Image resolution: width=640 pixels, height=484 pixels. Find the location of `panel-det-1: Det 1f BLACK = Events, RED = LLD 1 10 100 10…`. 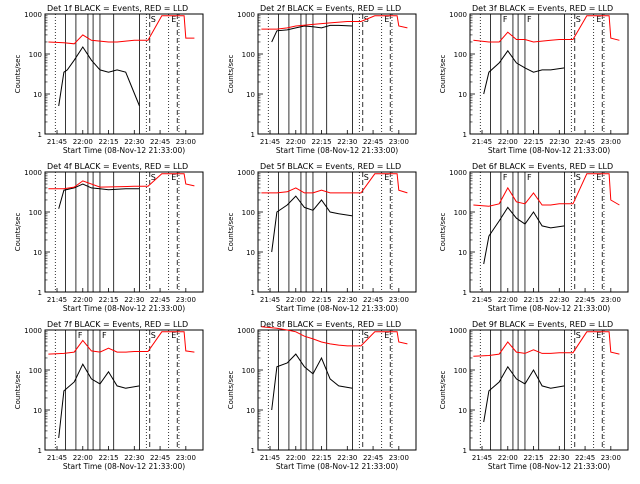

panel-det-1: Det 1f BLACK = Events, RED = LLD 1 10 100 10… is located at coordinates (109, 79).